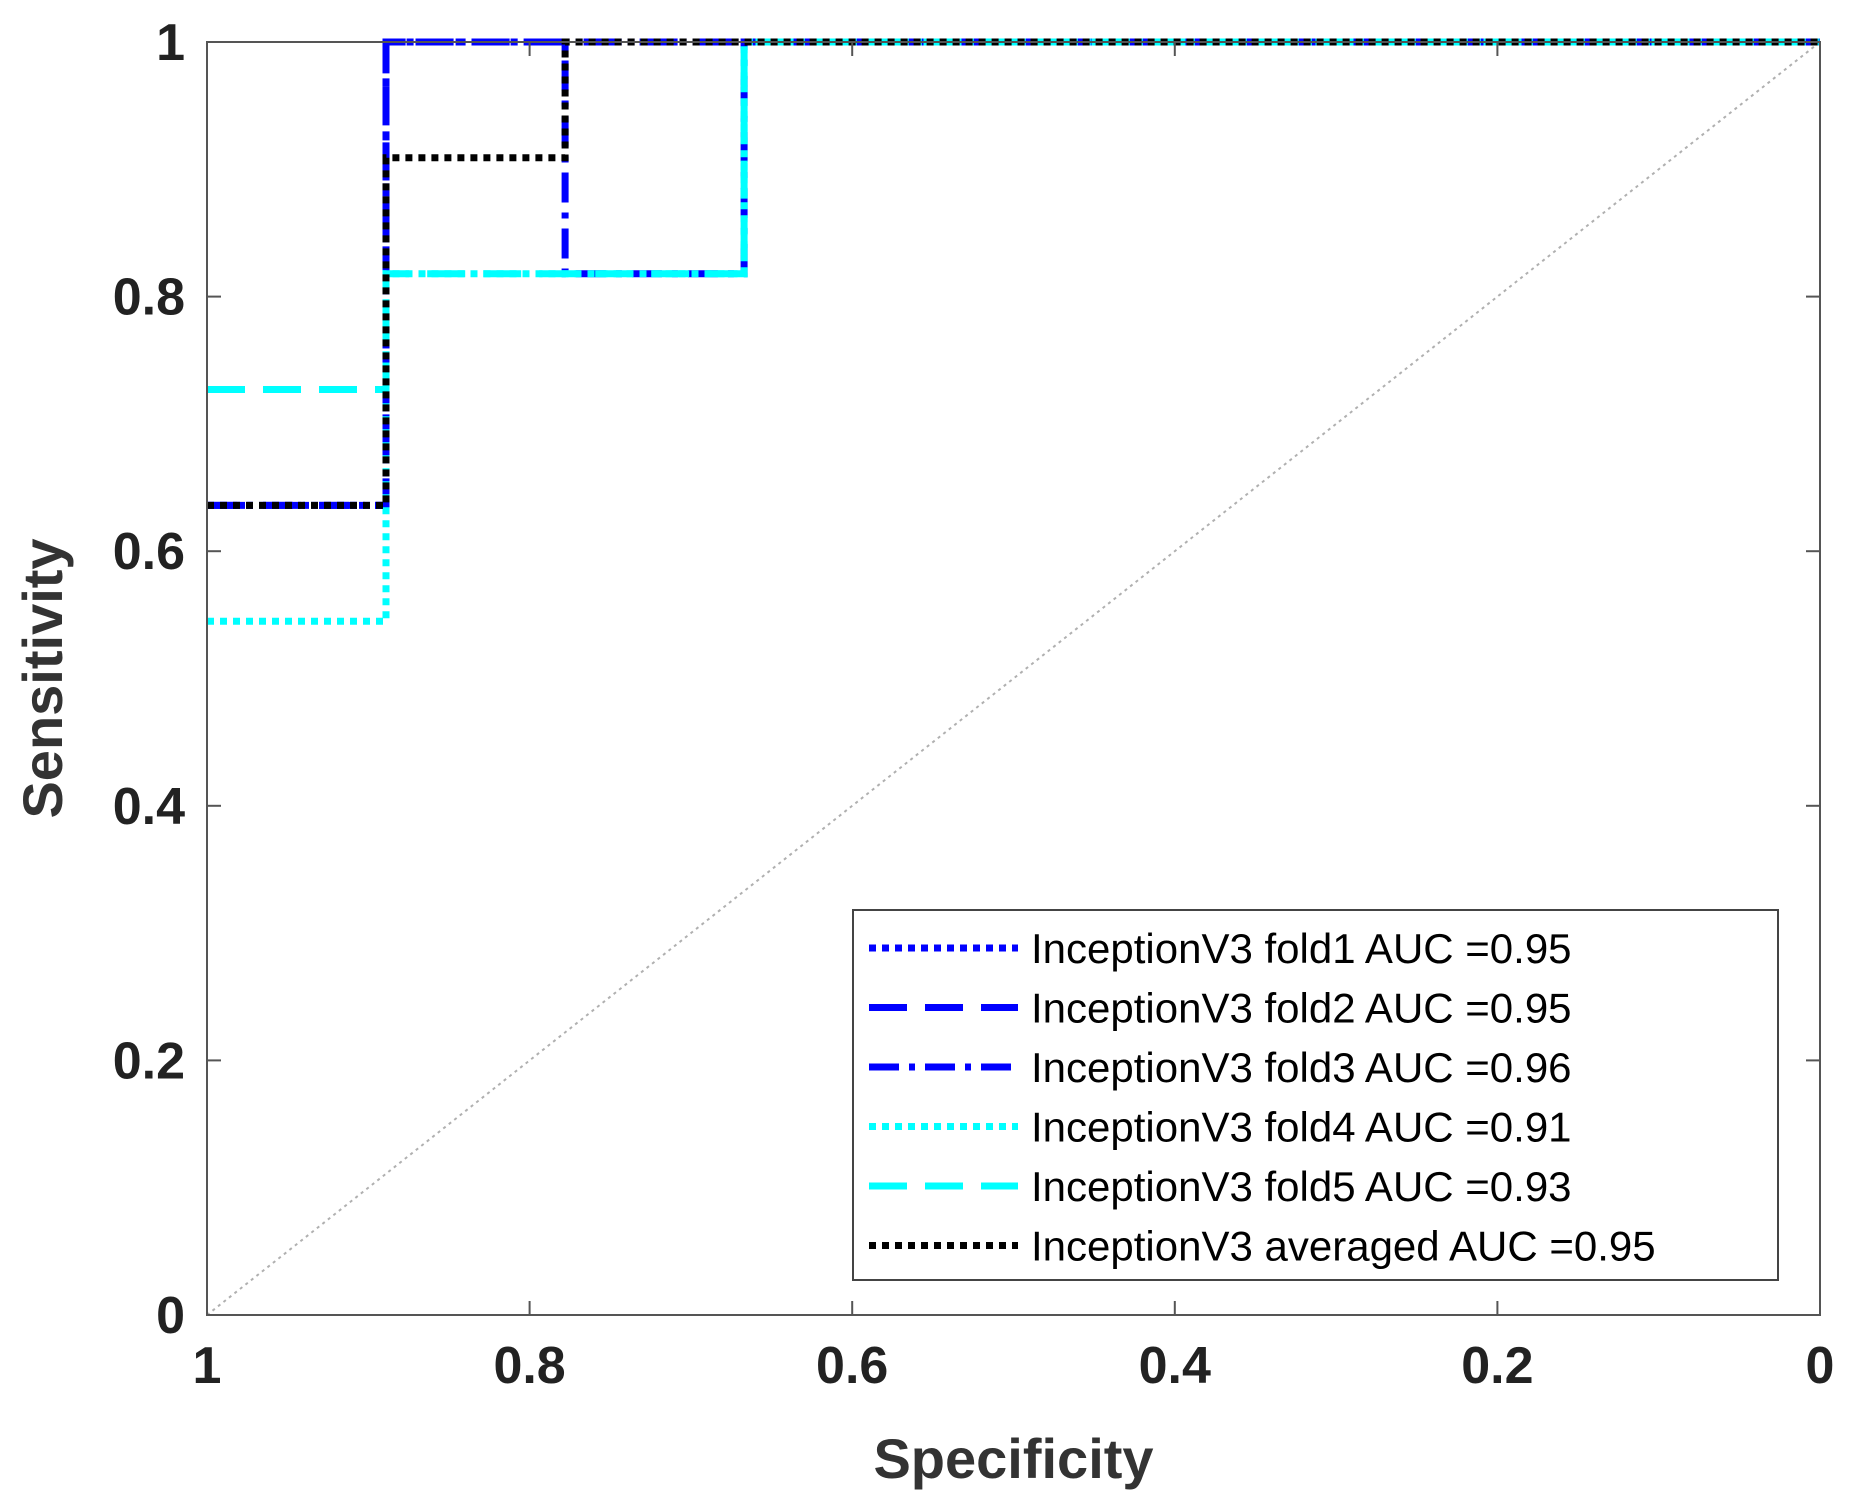  What do you see at coordinates (149, 1061) in the screenshot?
I see `y-tick-label: 0.2` at bounding box center [149, 1061].